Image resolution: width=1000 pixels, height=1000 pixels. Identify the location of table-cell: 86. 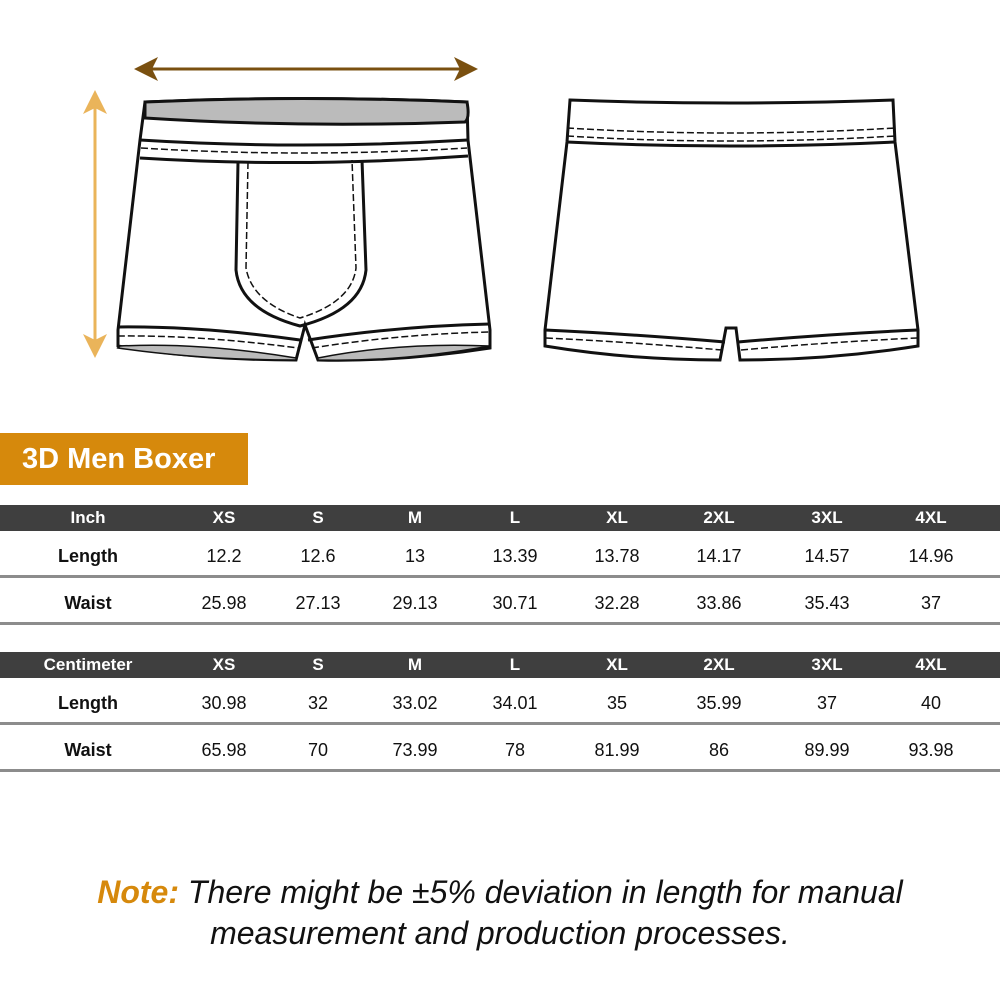
(719, 750).